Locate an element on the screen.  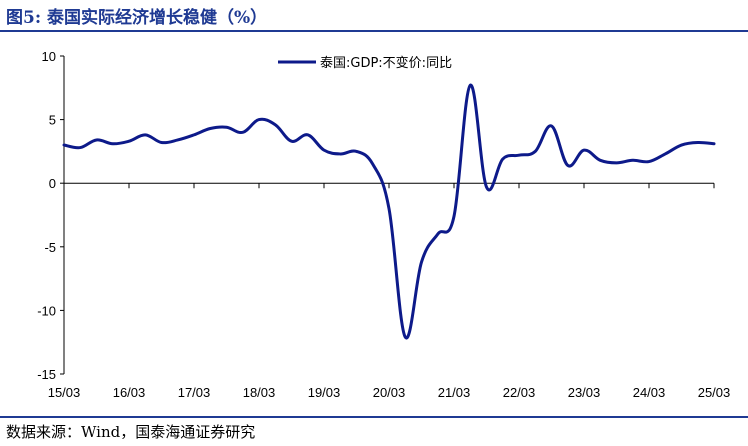
page-title: 图5: 泰国实际经济增长稳健（%） is located at coordinates (137, 18).